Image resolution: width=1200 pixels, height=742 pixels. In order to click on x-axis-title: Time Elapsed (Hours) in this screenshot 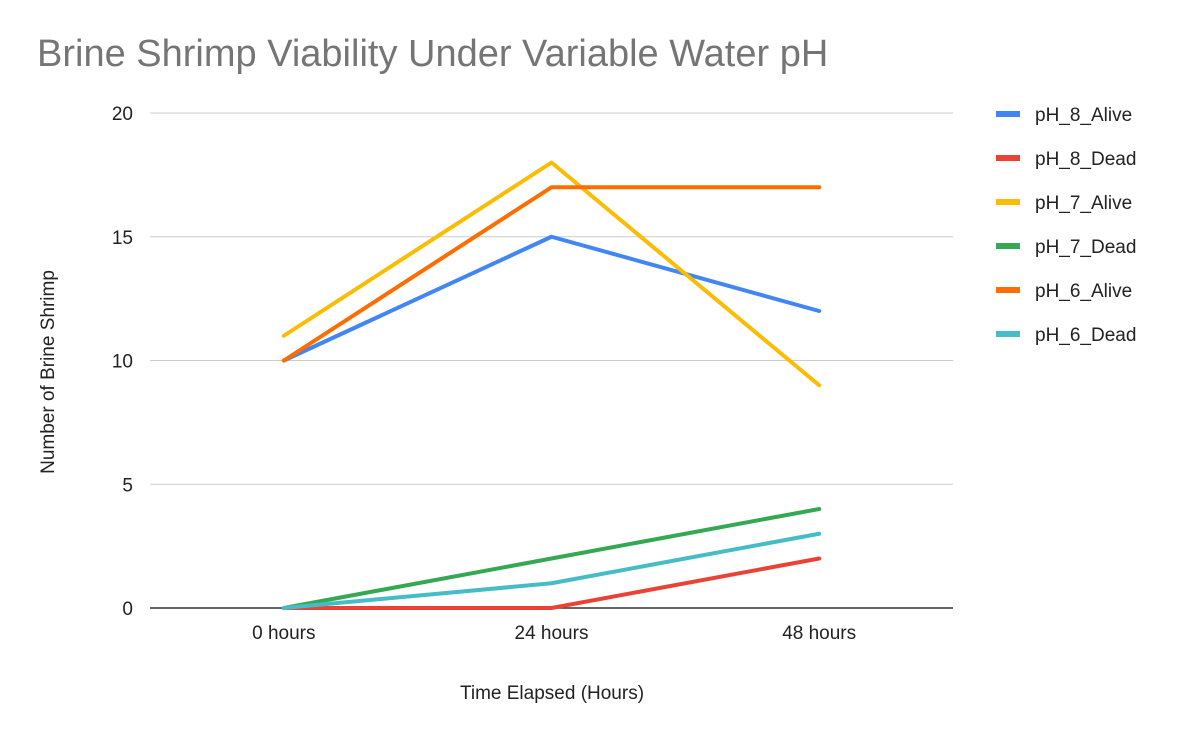, I will do `click(552, 693)`.